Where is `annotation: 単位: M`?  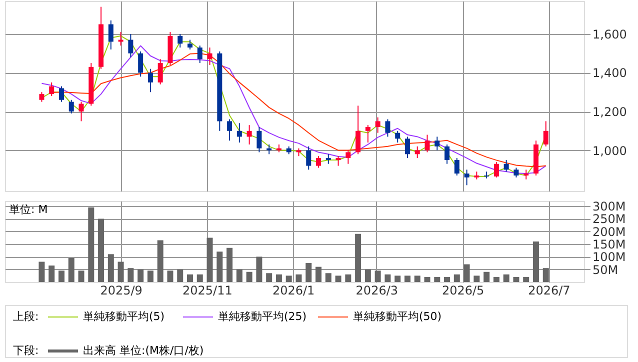
annotation: 単位: M is located at coordinates (28, 209).